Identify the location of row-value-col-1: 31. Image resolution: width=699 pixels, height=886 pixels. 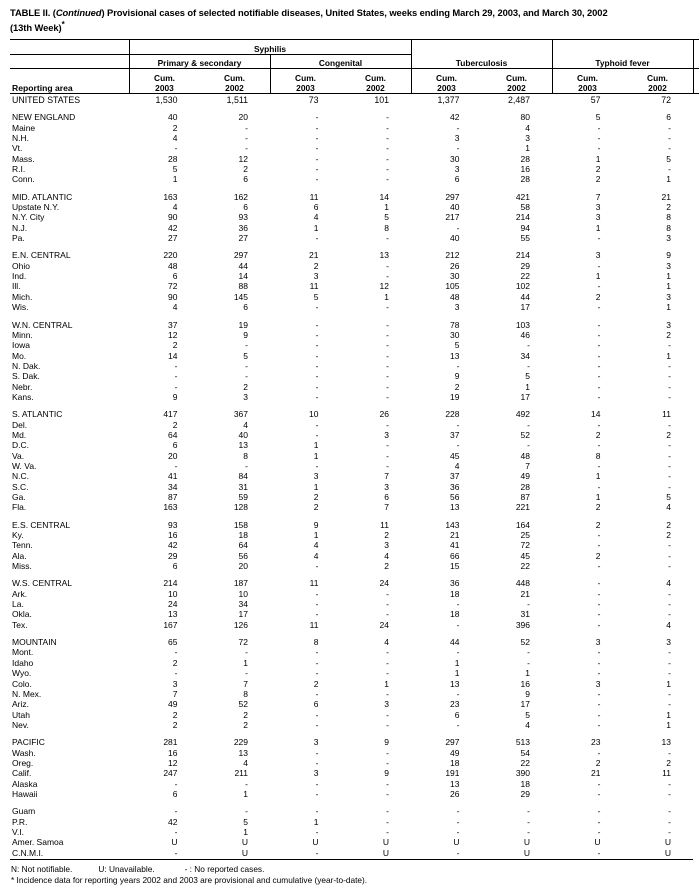
(243, 486).